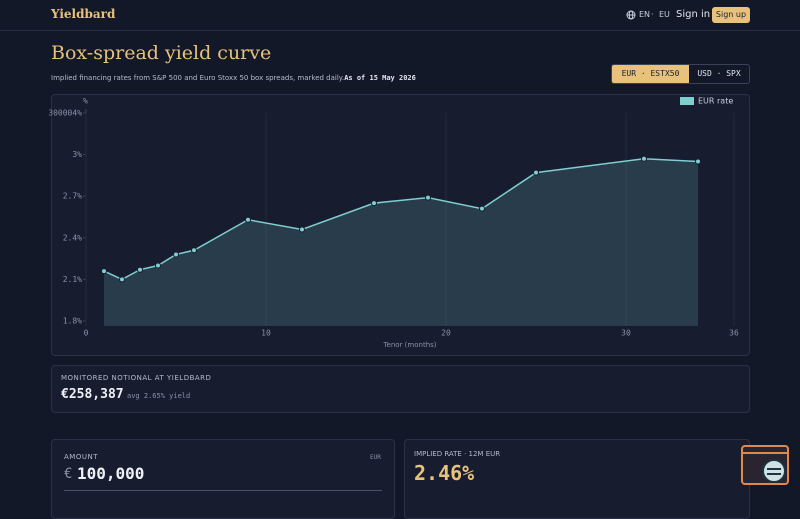  Describe the element at coordinates (223, 490) in the screenshot. I see `input-underline` at that location.